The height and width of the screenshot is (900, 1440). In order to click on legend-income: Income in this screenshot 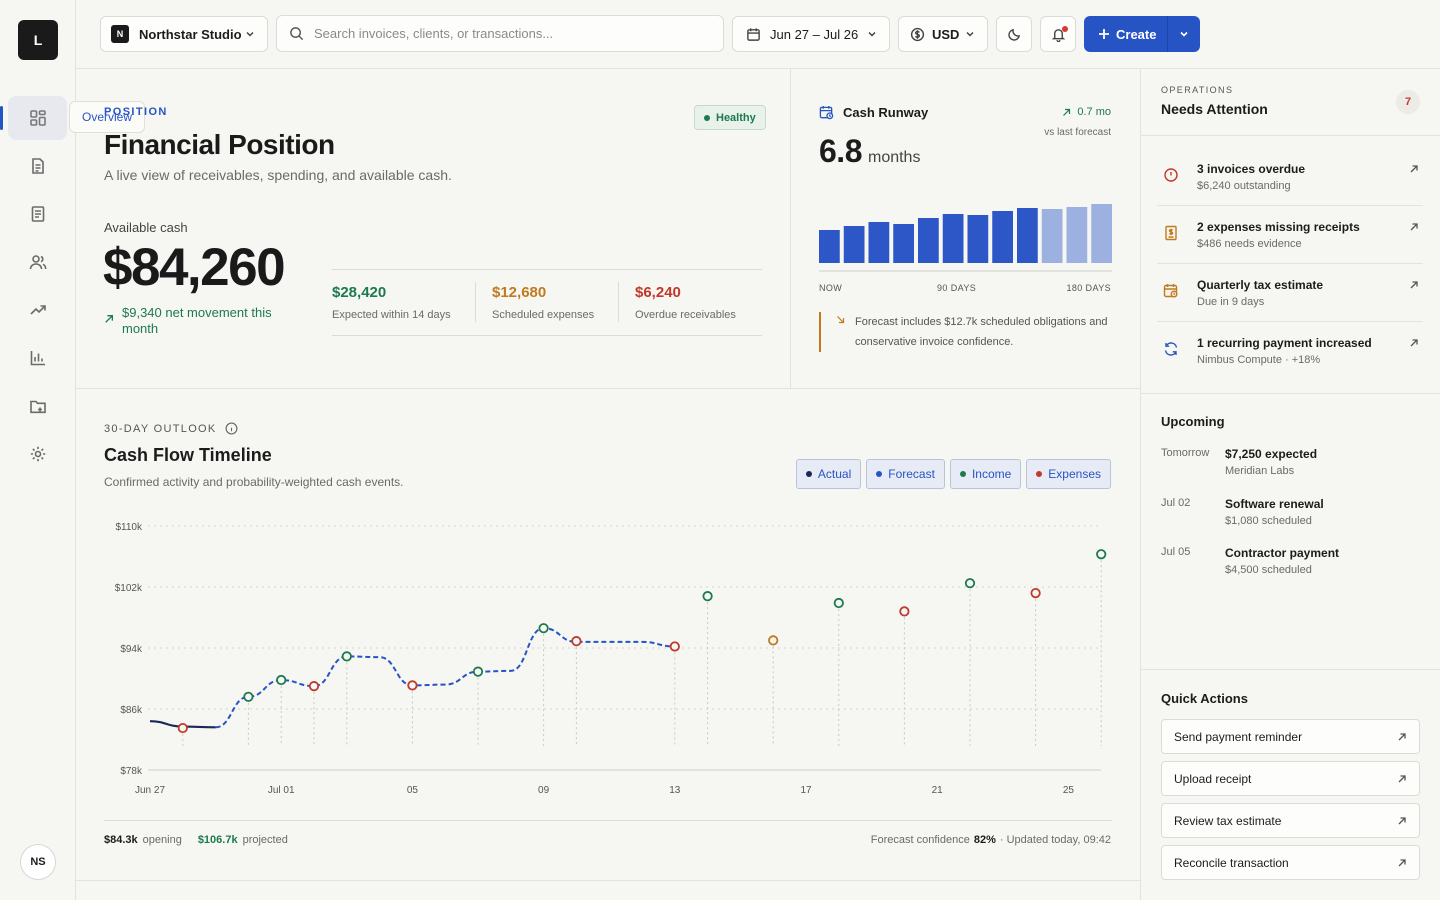, I will do `click(985, 474)`.